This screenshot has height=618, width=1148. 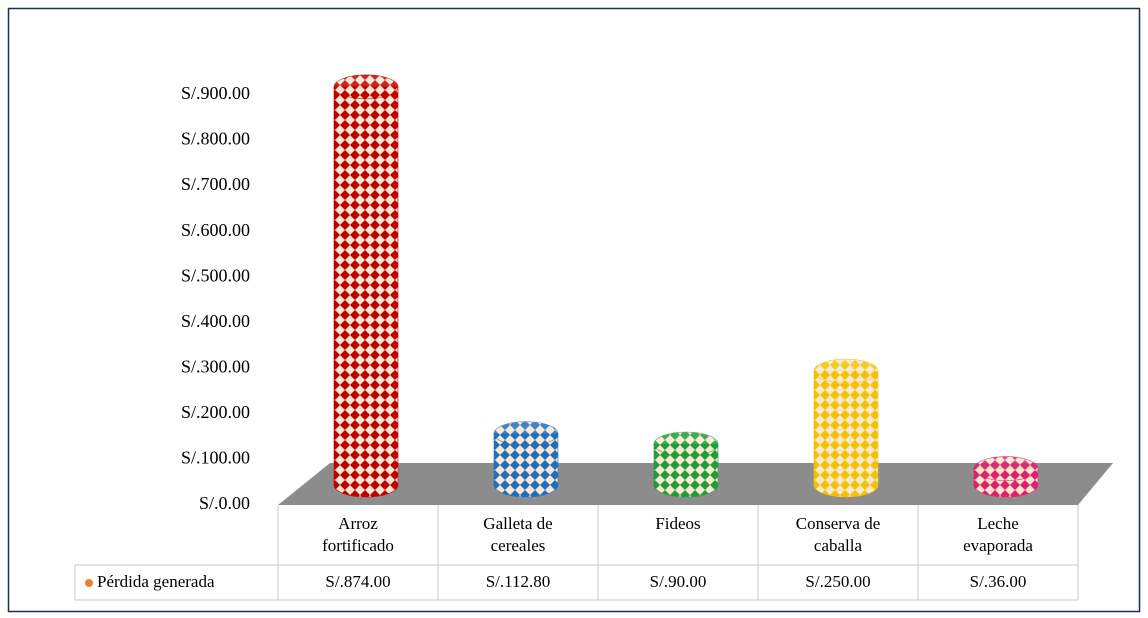 What do you see at coordinates (357, 581) in the screenshot?
I see `value-label: S/.874.00` at bounding box center [357, 581].